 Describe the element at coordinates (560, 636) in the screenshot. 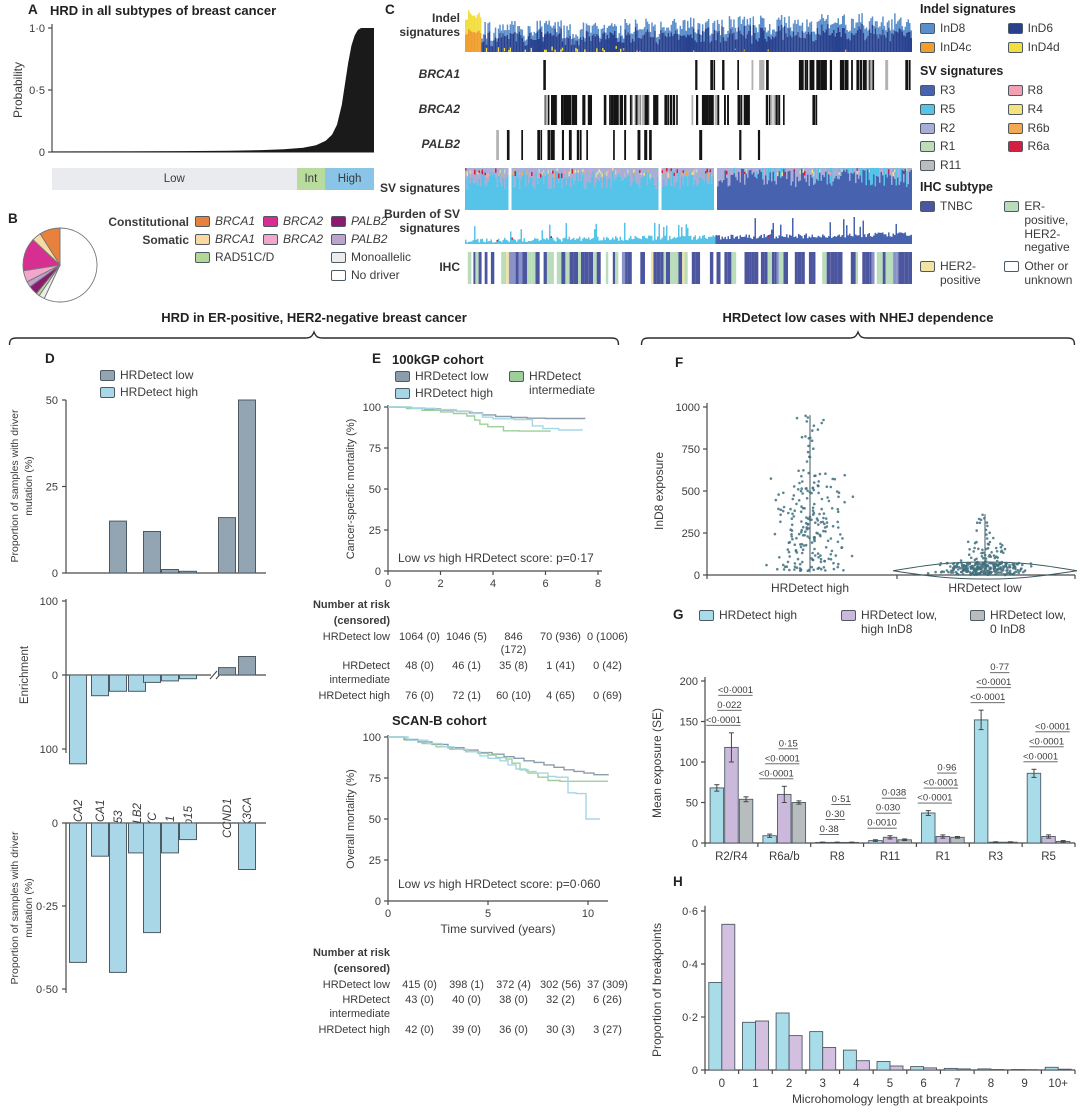

I see `risk-cell: 70 (936)` at that location.